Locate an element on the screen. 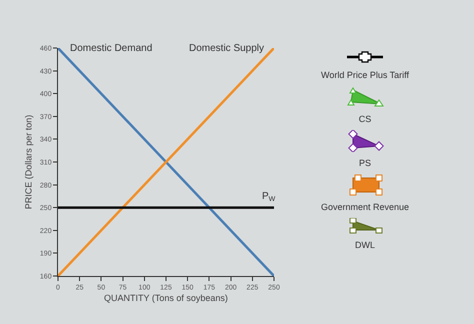 The height and width of the screenshot is (324, 474). text: CS is located at coordinates (365, 119).